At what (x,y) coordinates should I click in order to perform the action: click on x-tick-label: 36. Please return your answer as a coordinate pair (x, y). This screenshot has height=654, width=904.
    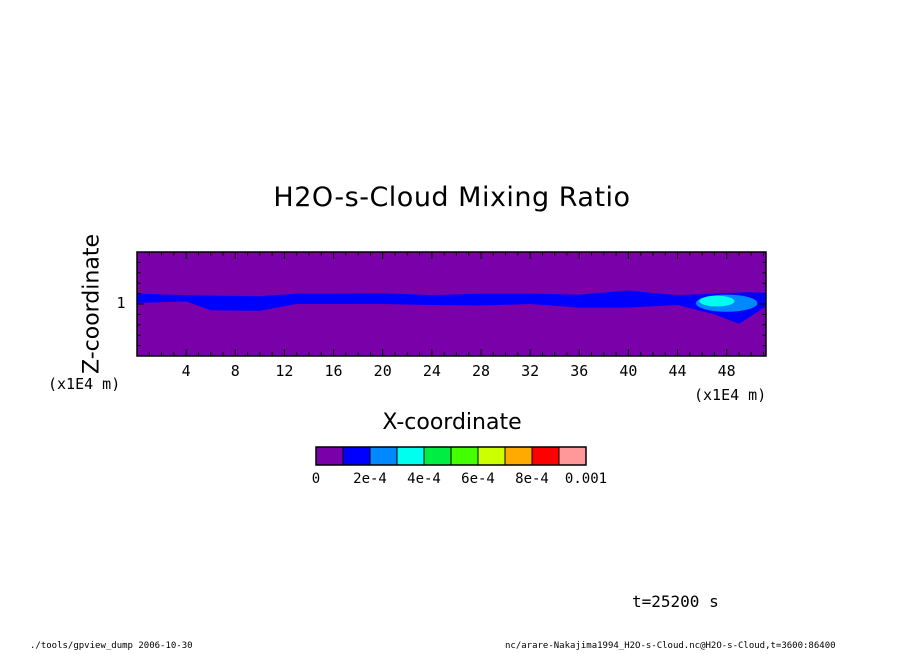
    Looking at the image, I should click on (579, 371).